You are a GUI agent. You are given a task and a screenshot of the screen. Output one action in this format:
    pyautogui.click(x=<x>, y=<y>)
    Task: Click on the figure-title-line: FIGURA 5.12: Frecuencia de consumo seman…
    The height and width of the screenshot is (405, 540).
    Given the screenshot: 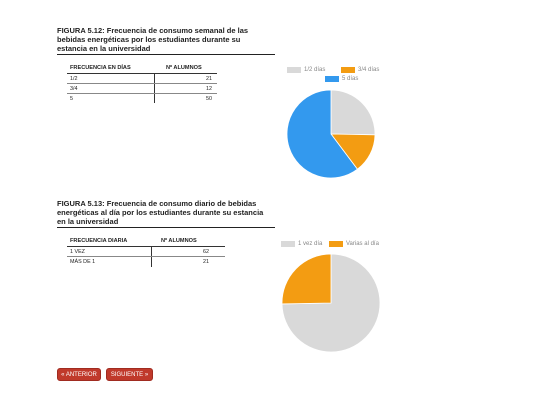 What is the action you would take?
    pyautogui.click(x=153, y=30)
    